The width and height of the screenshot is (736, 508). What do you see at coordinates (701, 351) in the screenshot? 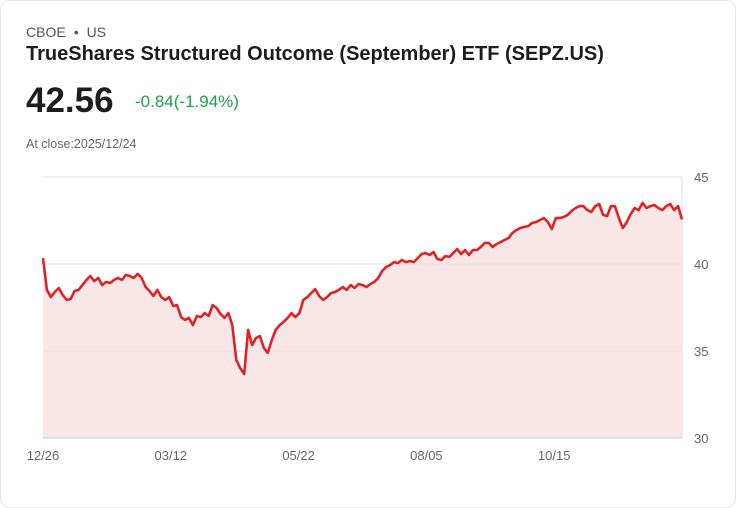
I see `y-tick-label: 35` at bounding box center [701, 351].